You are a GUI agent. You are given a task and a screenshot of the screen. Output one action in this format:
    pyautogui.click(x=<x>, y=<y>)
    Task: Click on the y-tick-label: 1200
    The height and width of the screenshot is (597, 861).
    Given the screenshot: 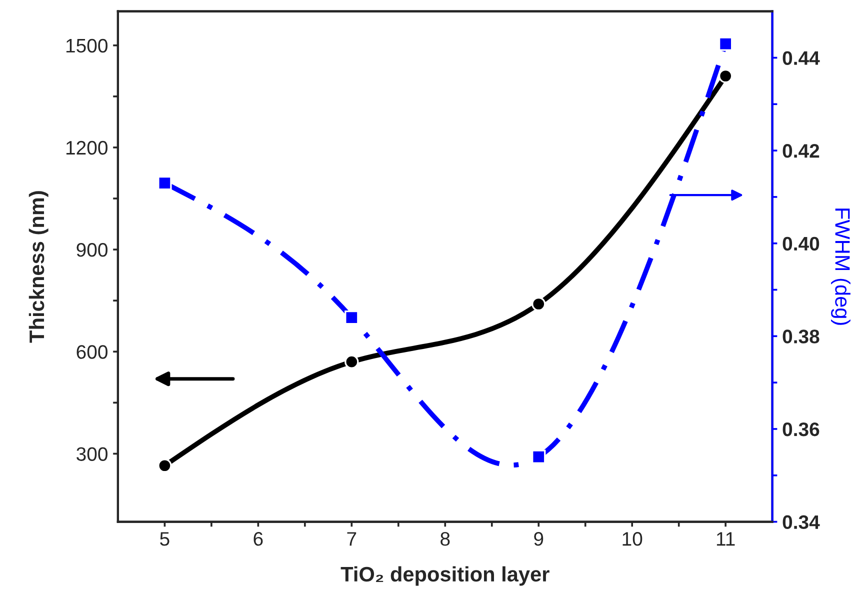 What is the action you would take?
    pyautogui.click(x=87, y=147)
    